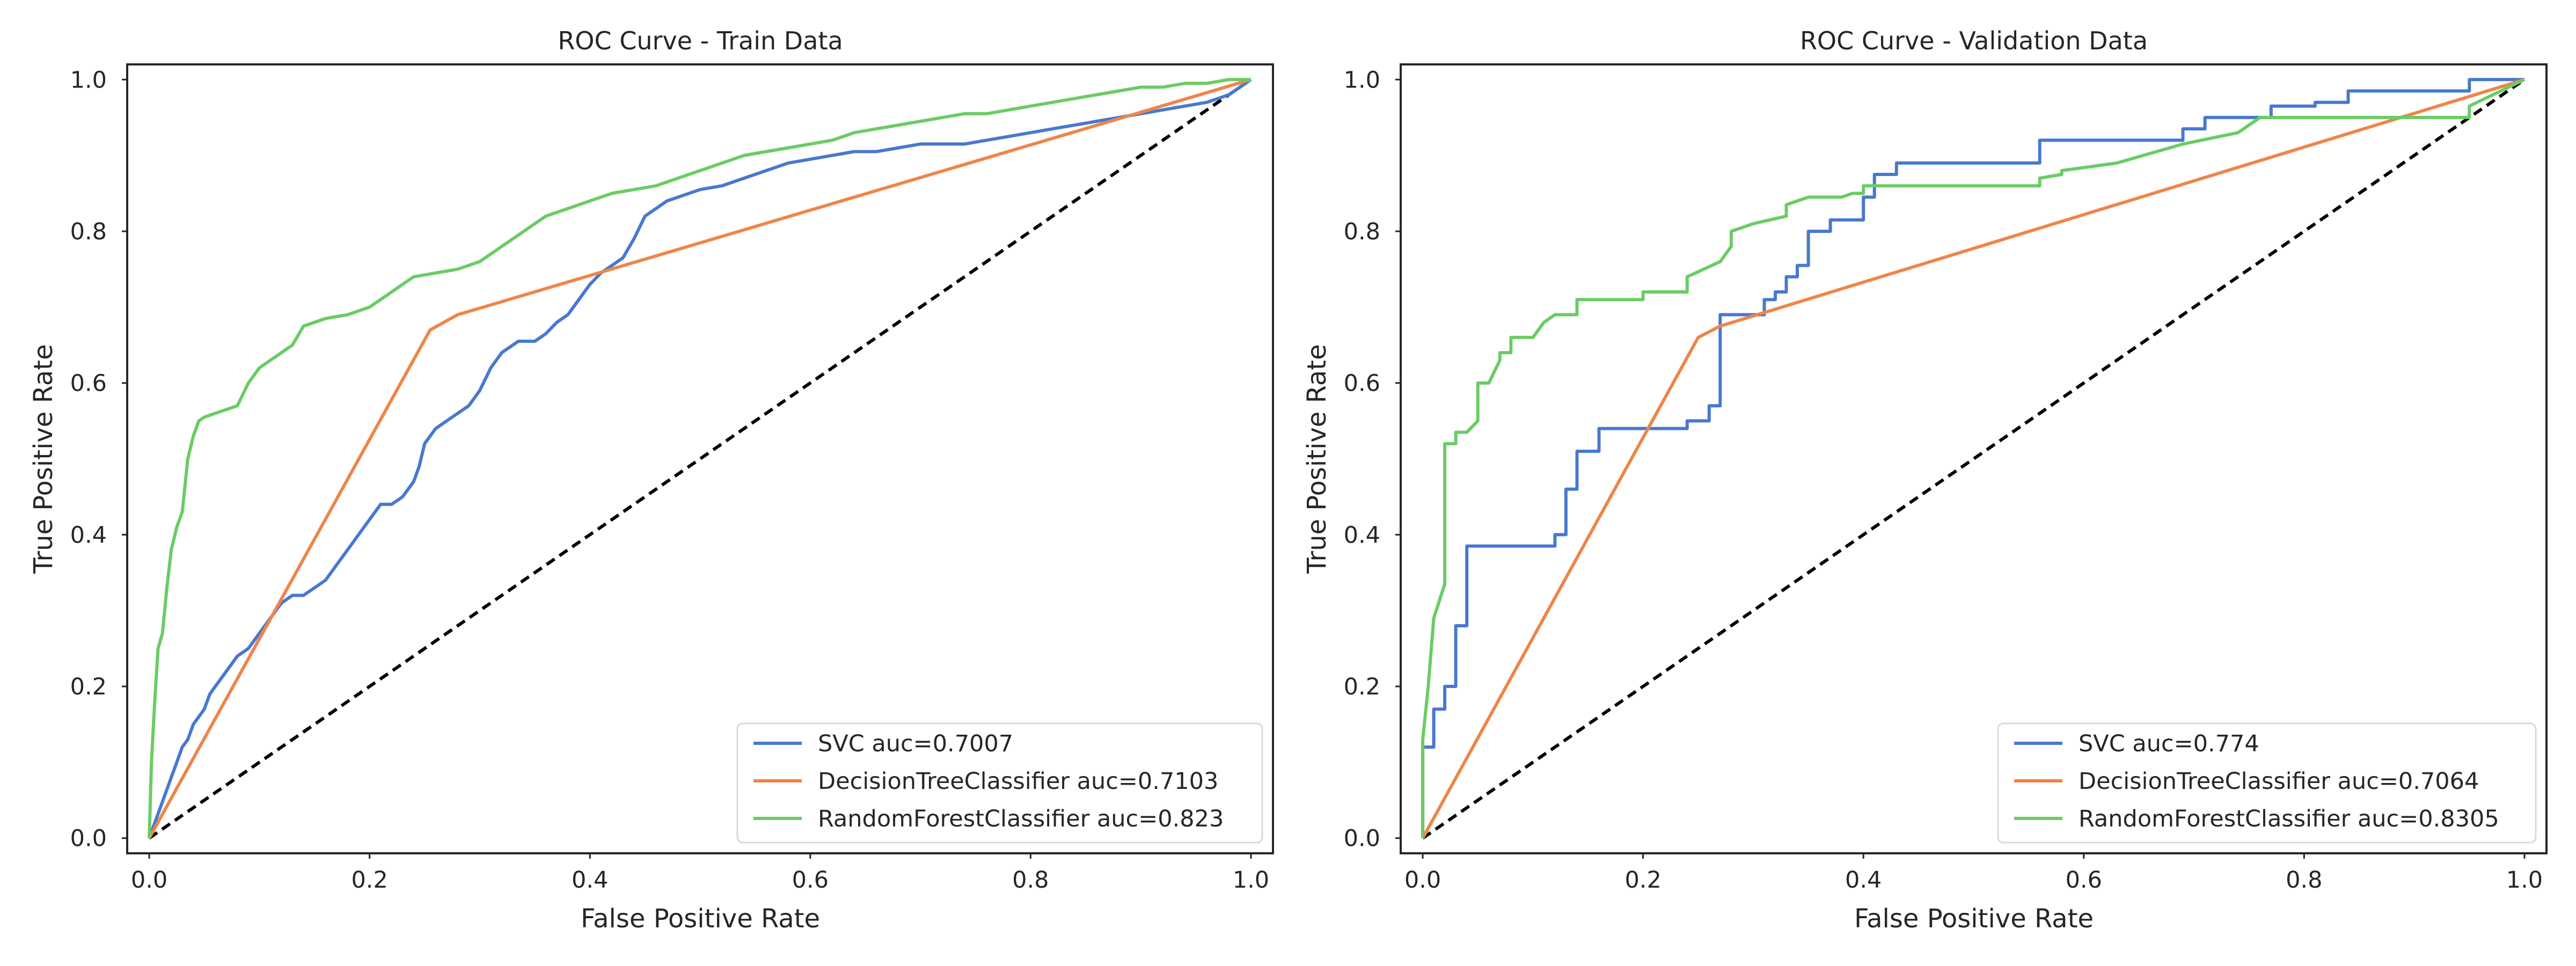  I want to click on legend-label-random-forest: RandomForestClassifier auc=0.8305, so click(2289, 819).